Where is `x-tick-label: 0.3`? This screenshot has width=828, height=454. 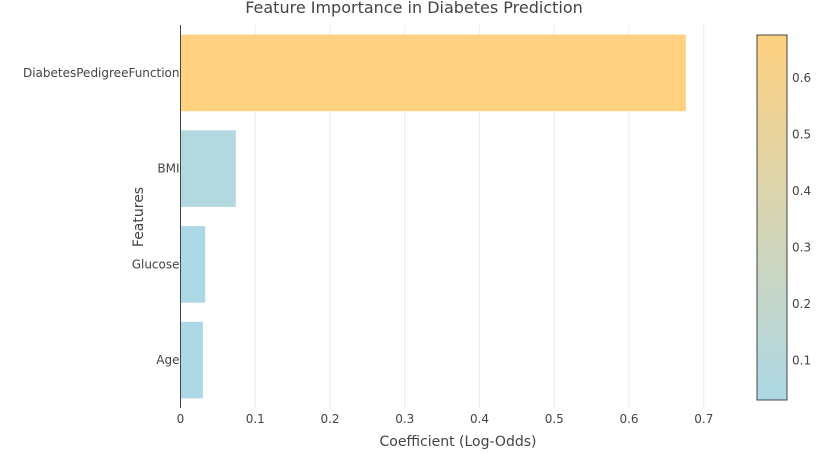 x-tick-label: 0.3 is located at coordinates (404, 419).